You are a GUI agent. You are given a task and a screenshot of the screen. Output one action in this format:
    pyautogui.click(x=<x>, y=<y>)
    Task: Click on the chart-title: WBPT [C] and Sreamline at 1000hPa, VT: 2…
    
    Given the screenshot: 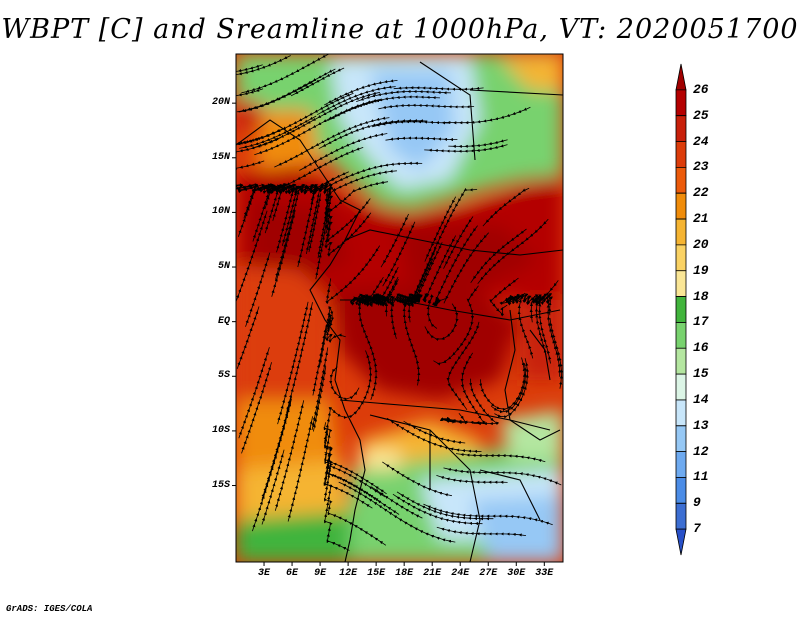 What is the action you would take?
    pyautogui.click(x=400, y=29)
    